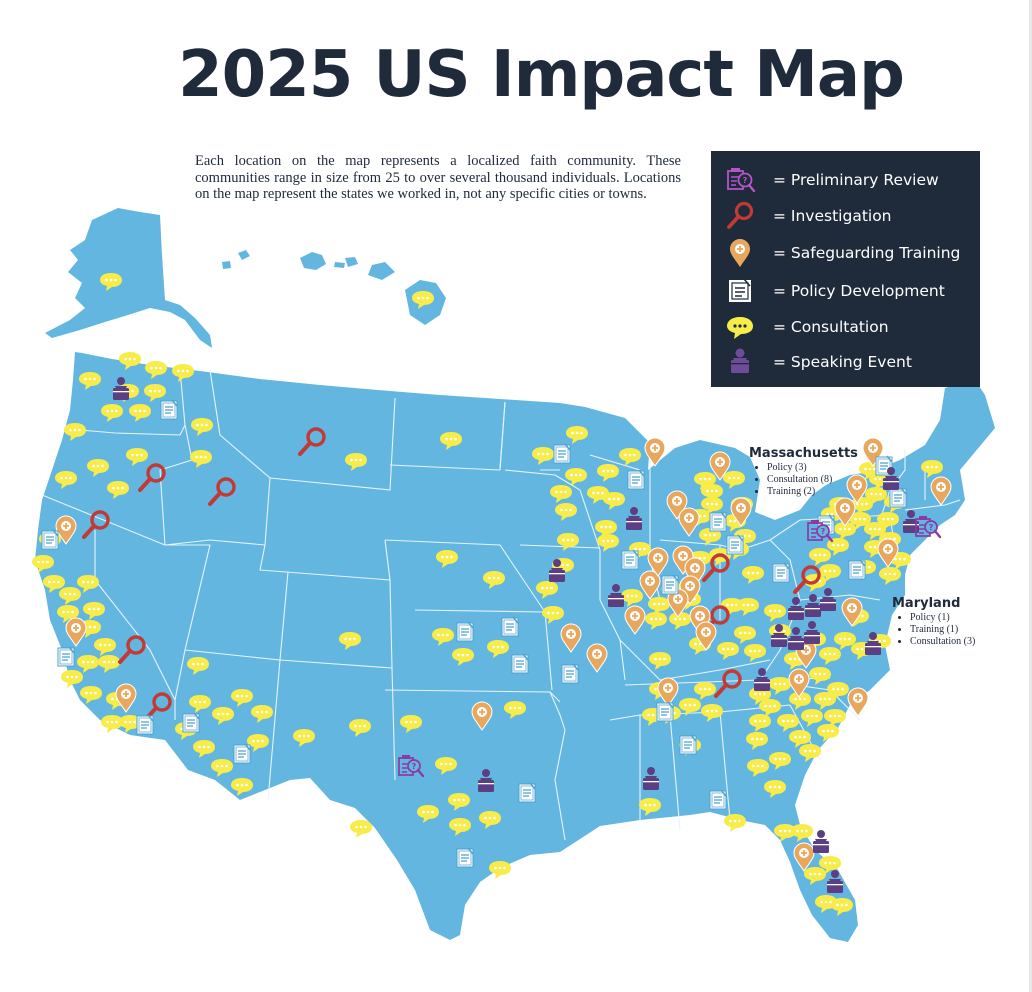 The height and width of the screenshot is (992, 1032). What do you see at coordinates (381, 271) in the screenshot?
I see `hawaii-maui` at bounding box center [381, 271].